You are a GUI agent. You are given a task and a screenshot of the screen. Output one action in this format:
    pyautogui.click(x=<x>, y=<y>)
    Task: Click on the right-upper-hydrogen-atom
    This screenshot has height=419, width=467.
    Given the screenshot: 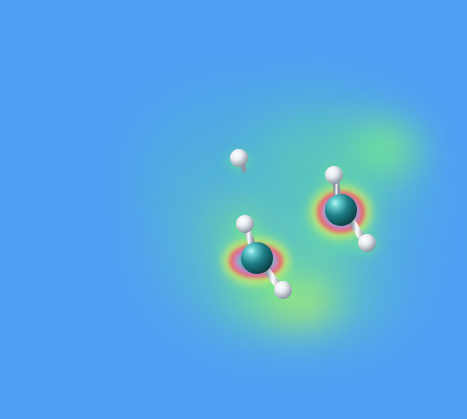 What is the action you would take?
    pyautogui.click(x=334, y=175)
    